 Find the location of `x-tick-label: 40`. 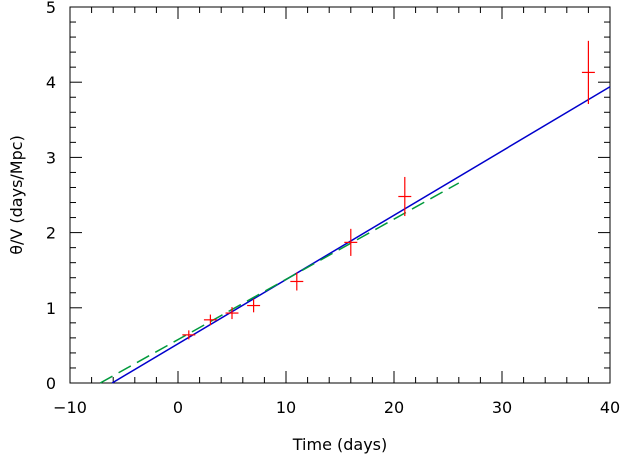

x-tick-label: 40 is located at coordinates (610, 407).